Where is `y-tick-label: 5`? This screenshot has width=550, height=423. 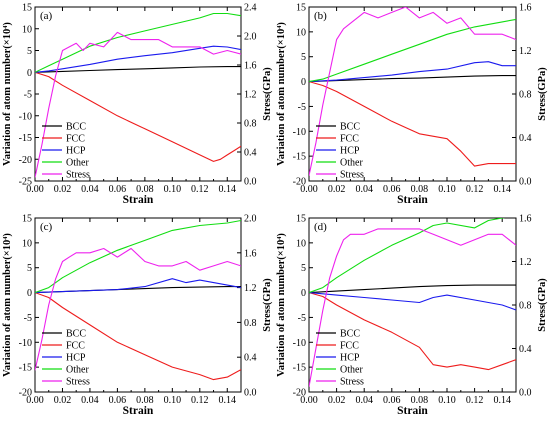
y-tick-label: 5 is located at coordinates (29, 51).